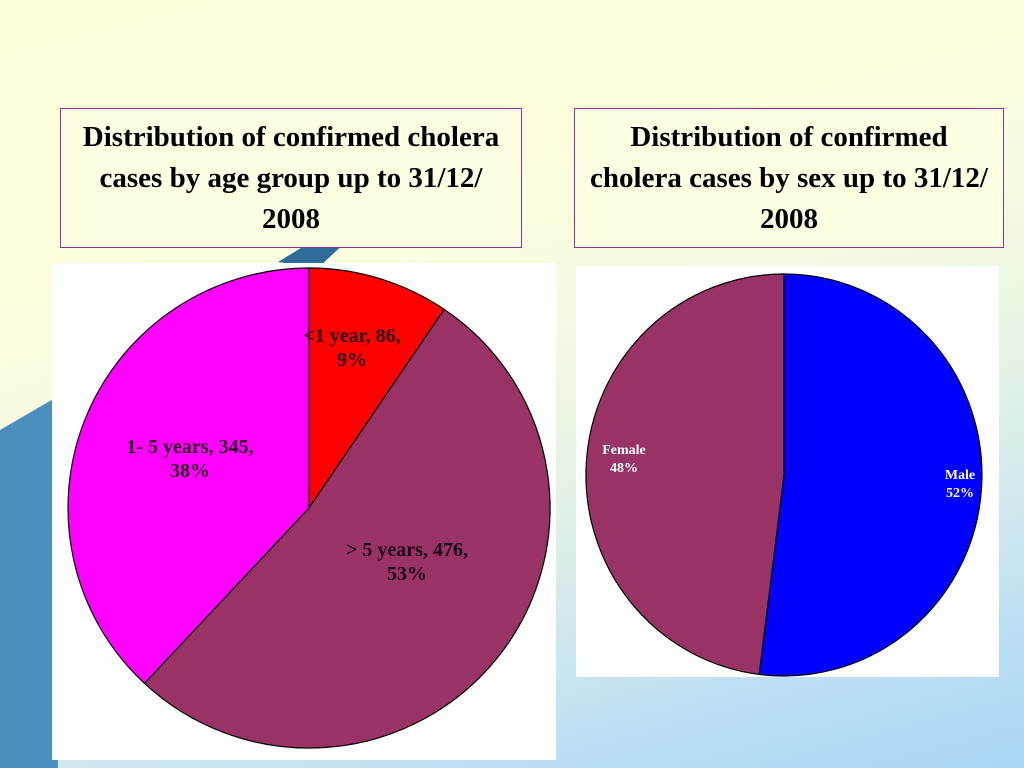 The image size is (1024, 768). I want to click on slice-label-line1: > 5 years, 476,, so click(407, 550).